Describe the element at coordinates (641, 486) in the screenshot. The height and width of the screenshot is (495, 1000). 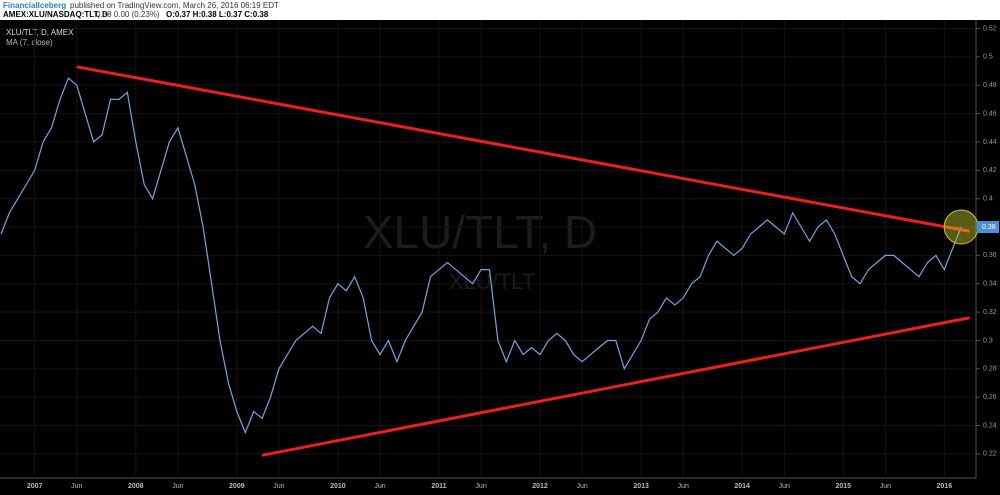
I see `x-tick-label: 2013` at that location.